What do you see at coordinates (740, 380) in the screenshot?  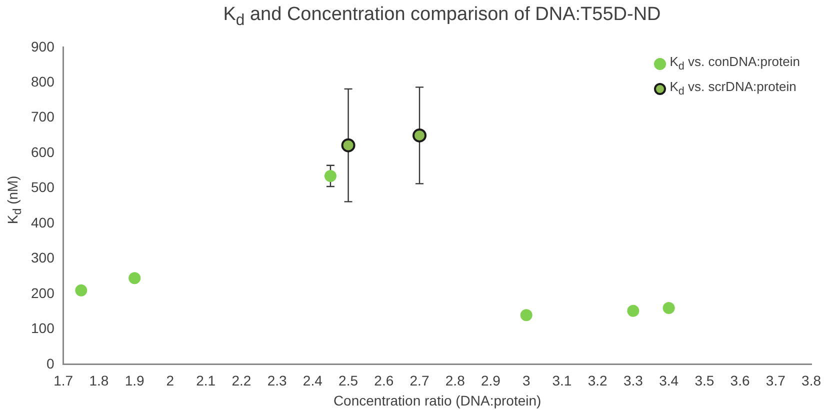 I see `x-tick-label: 3.6` at bounding box center [740, 380].